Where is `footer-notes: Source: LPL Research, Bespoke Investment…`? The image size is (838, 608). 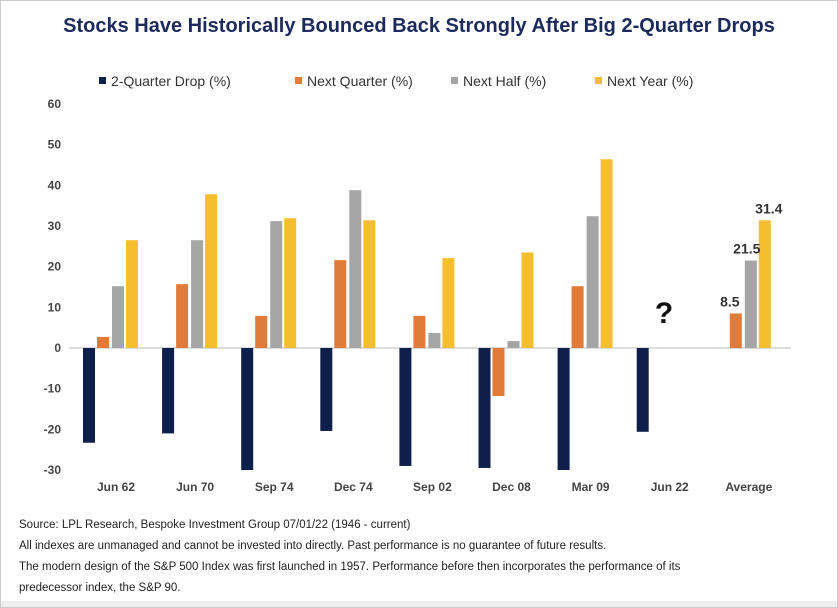
footer-notes: Source: LPL Research, Bespoke Investment… is located at coordinates (349, 557).